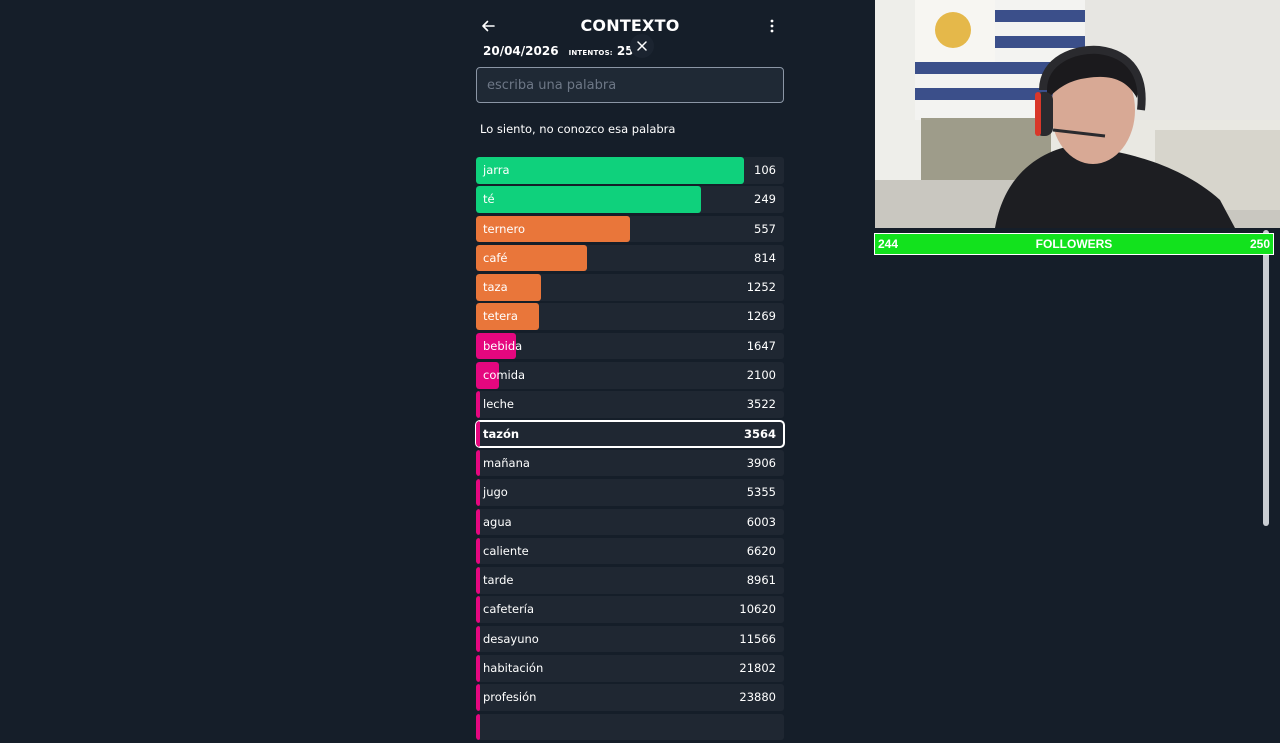 This screenshot has height=743, width=1280. Describe the element at coordinates (759, 433) in the screenshot. I see `guess-rank: 3564` at that location.